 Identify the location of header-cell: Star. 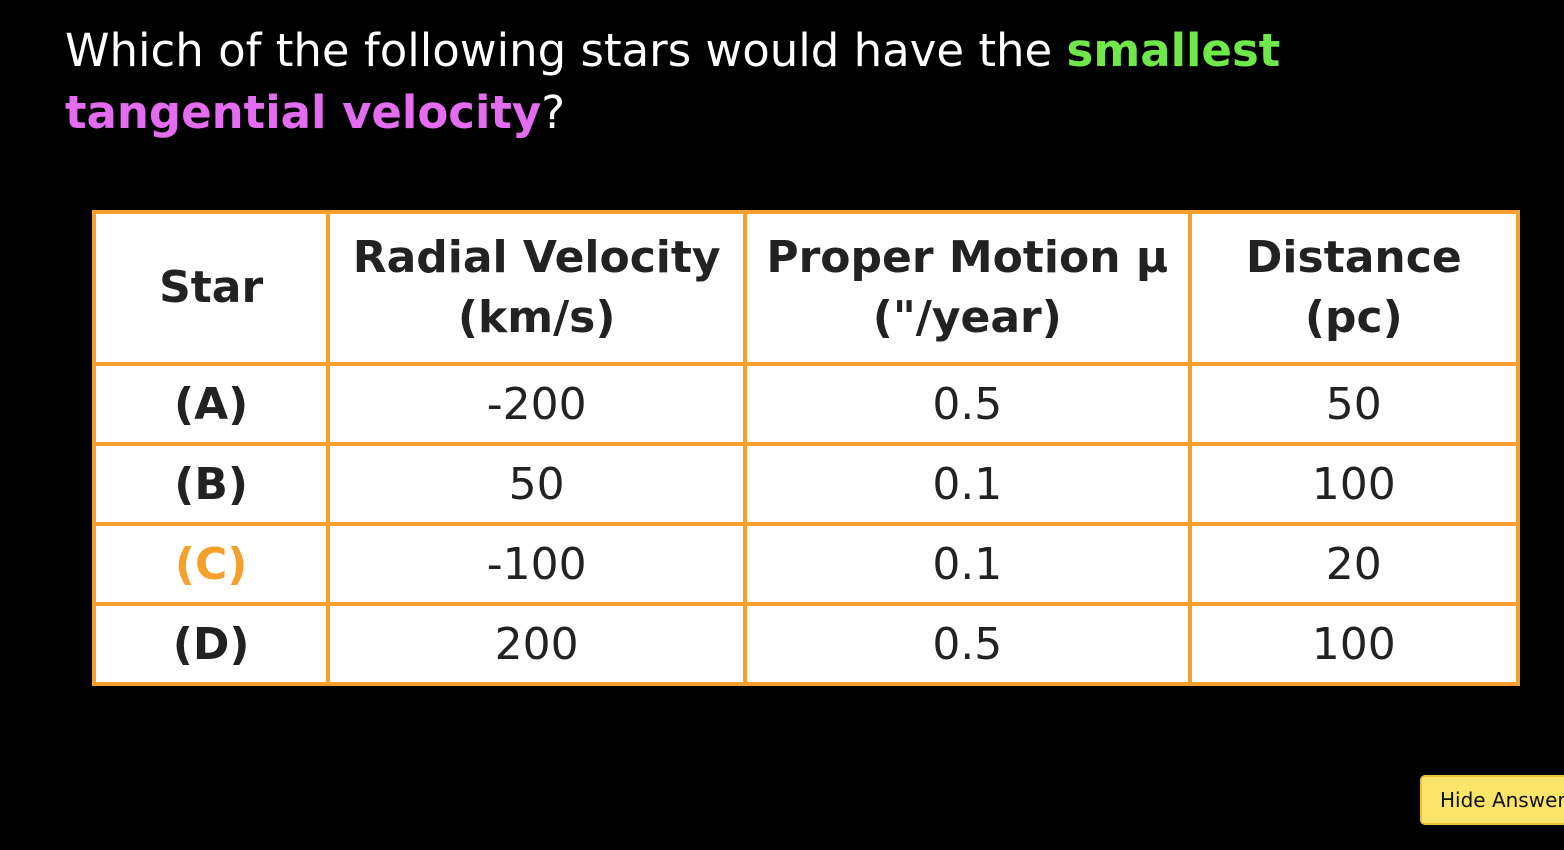
(211, 288).